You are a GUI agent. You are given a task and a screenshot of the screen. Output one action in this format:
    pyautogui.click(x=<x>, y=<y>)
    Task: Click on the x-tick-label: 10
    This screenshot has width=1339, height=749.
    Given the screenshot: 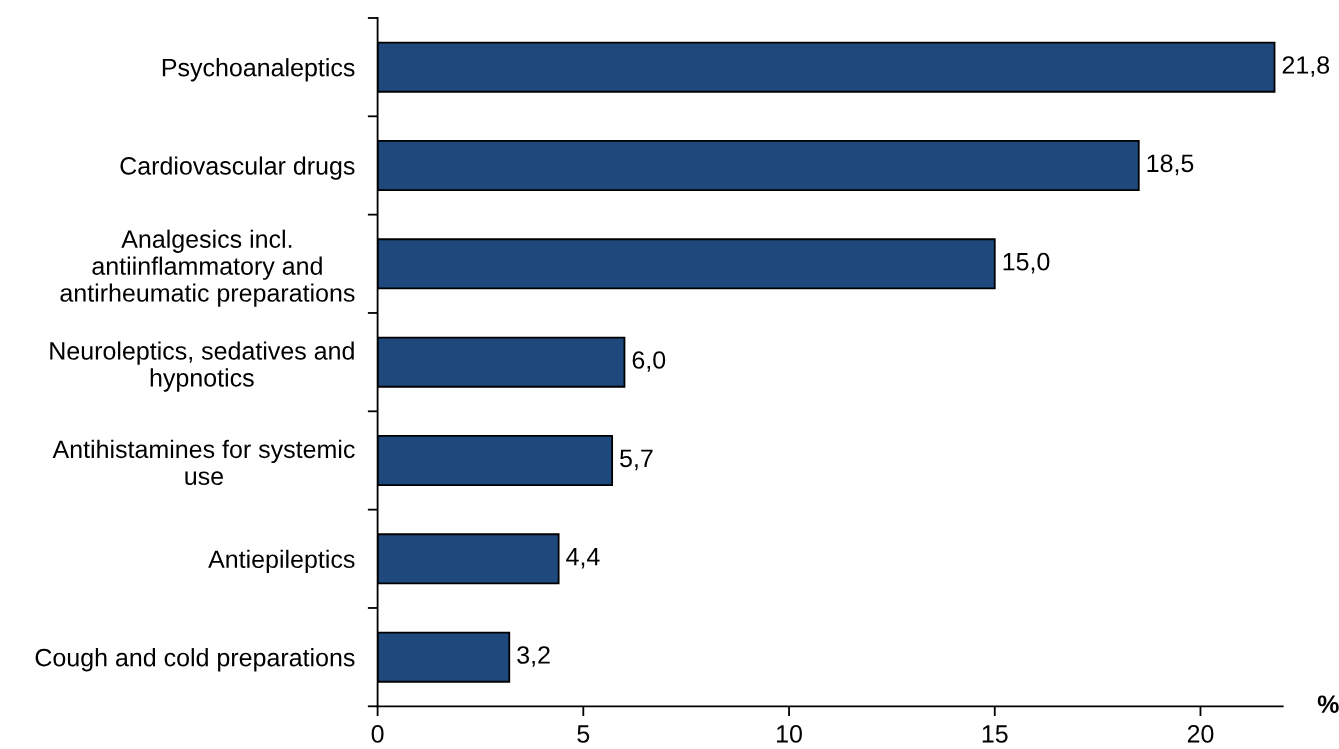 What is the action you would take?
    pyautogui.click(x=789, y=734)
    